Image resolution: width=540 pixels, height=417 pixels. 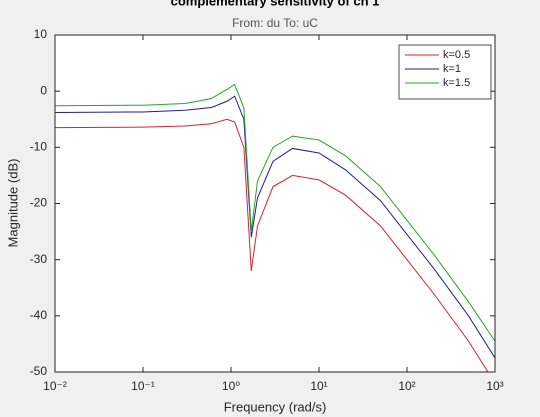 What do you see at coordinates (55, 386) in the screenshot?
I see `x-tick-label: 10⁻²` at bounding box center [55, 386].